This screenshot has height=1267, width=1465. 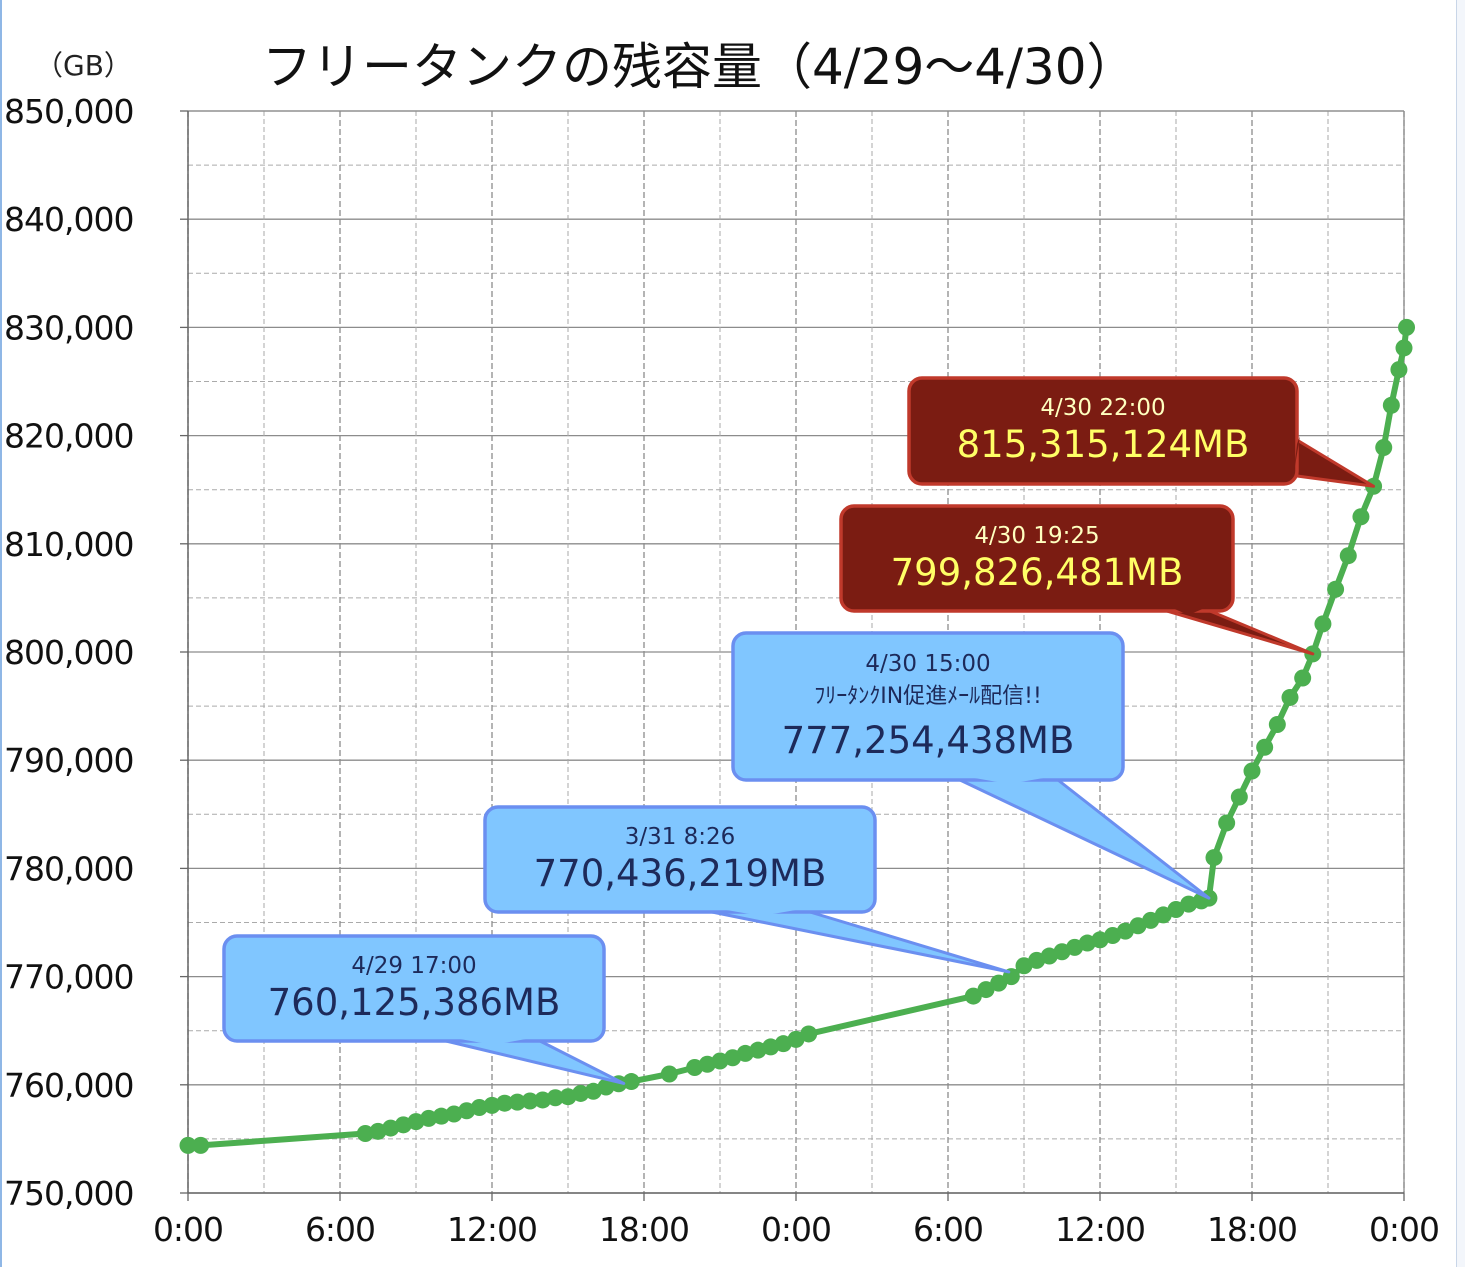 I want to click on y-tick-label: 760,000, so click(x=68, y=1085).